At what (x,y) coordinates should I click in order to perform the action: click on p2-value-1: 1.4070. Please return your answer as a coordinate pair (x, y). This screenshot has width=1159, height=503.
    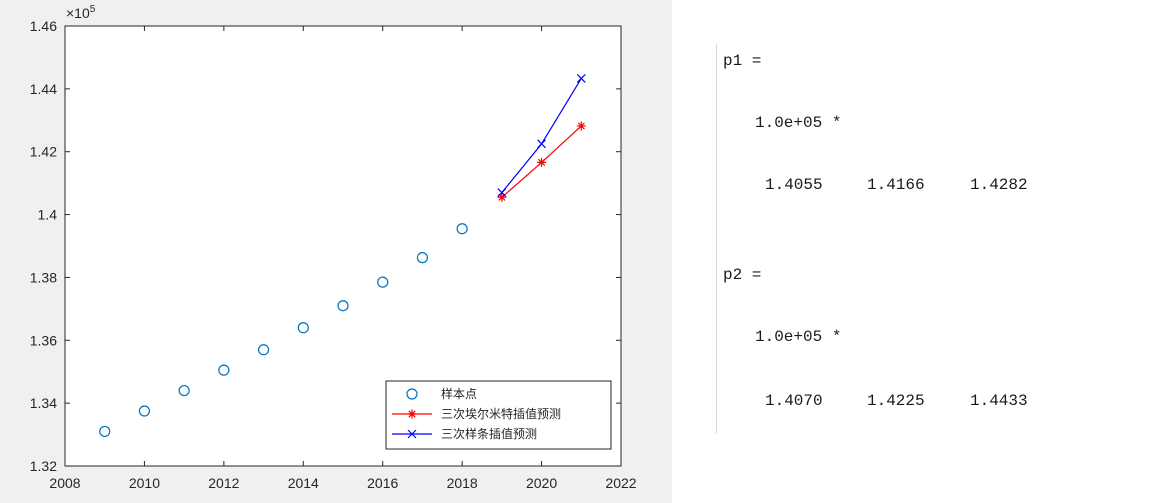
    Looking at the image, I should click on (794, 401).